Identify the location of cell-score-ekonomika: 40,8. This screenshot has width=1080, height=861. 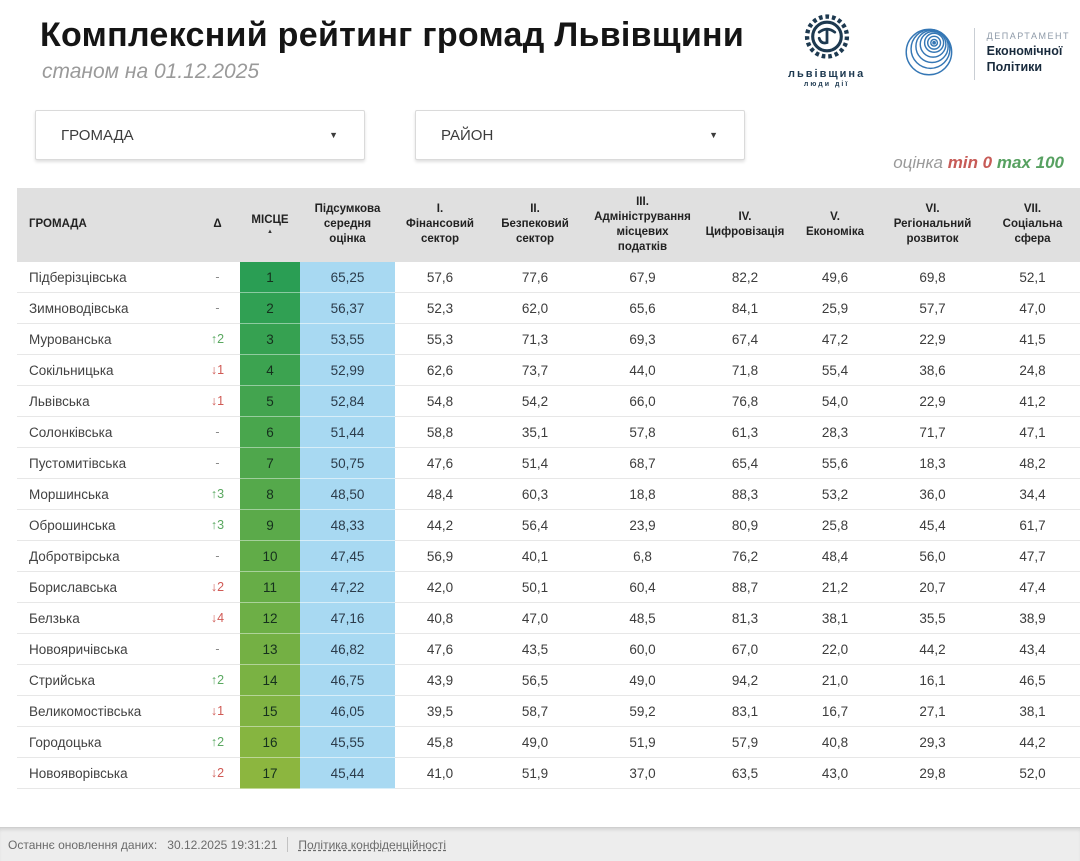
(835, 742).